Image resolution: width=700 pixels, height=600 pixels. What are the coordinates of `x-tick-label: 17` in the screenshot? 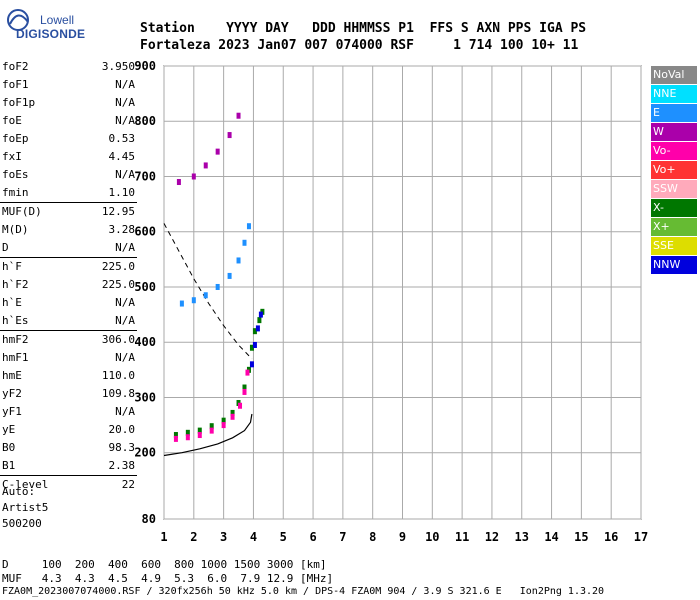 It's located at (641, 537).